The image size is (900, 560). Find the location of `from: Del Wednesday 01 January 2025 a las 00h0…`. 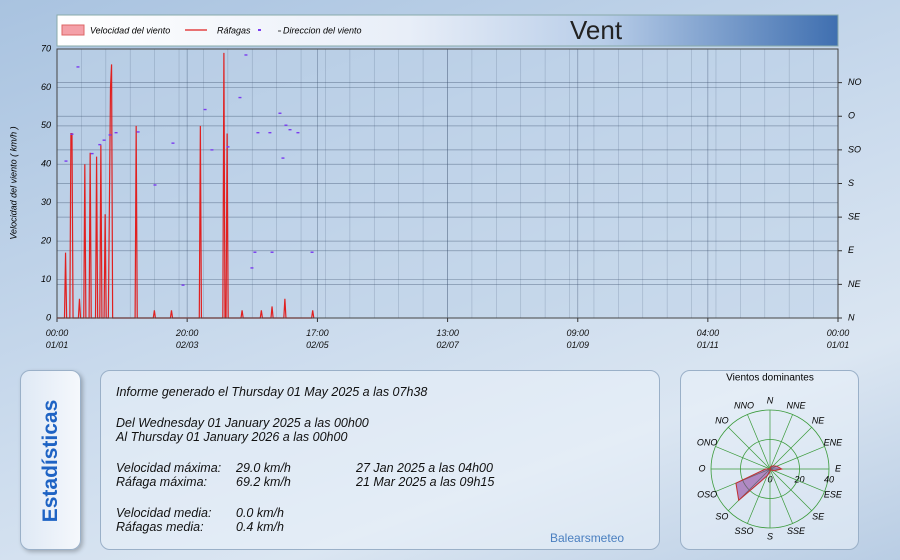

from: Del Wednesday 01 January 2025 a las 00h0… is located at coordinates (242, 423).